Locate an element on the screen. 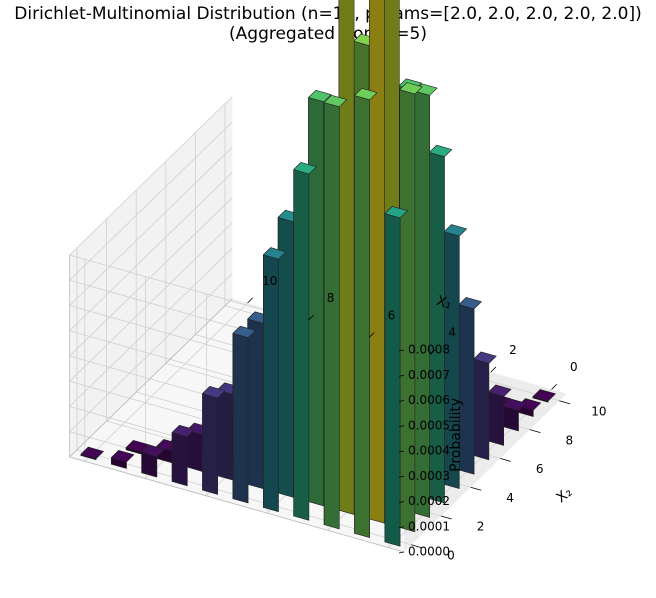 The height and width of the screenshot is (598, 656). x-tick-label: 6 is located at coordinates (392, 315).